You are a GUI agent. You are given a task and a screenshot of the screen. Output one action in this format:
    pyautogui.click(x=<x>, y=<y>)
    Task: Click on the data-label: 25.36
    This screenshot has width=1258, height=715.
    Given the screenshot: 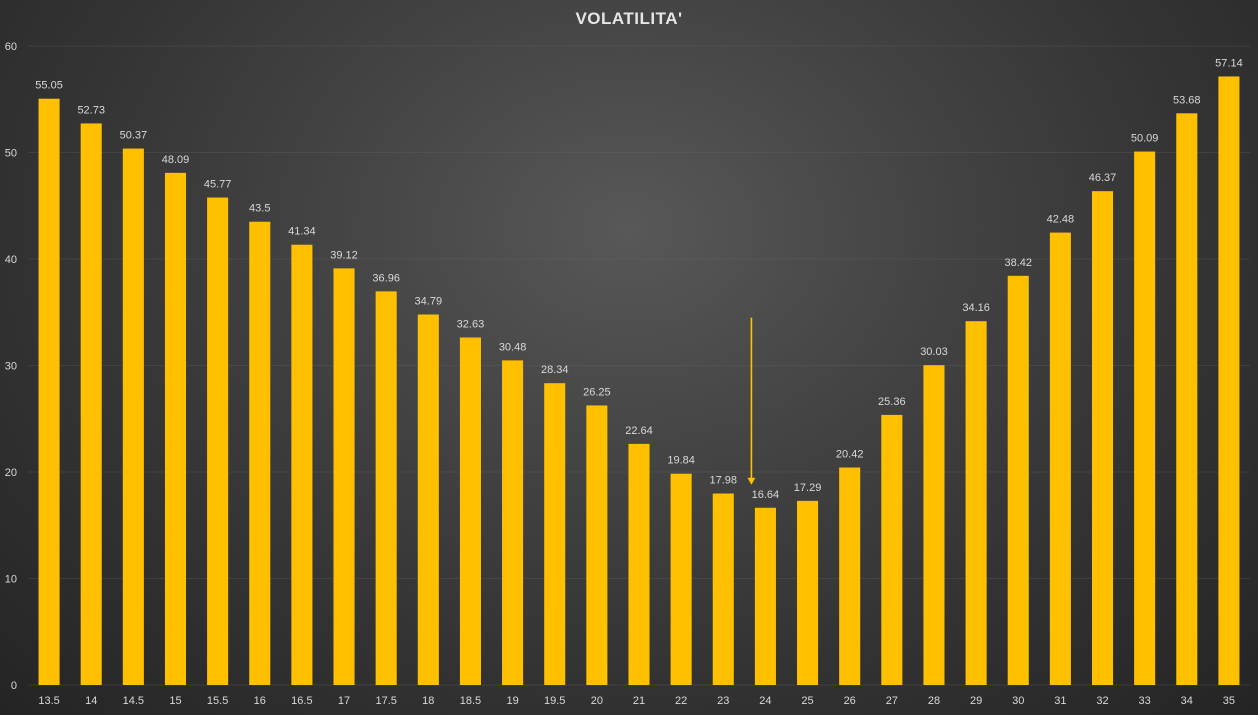 What is the action you would take?
    pyautogui.click(x=892, y=402)
    